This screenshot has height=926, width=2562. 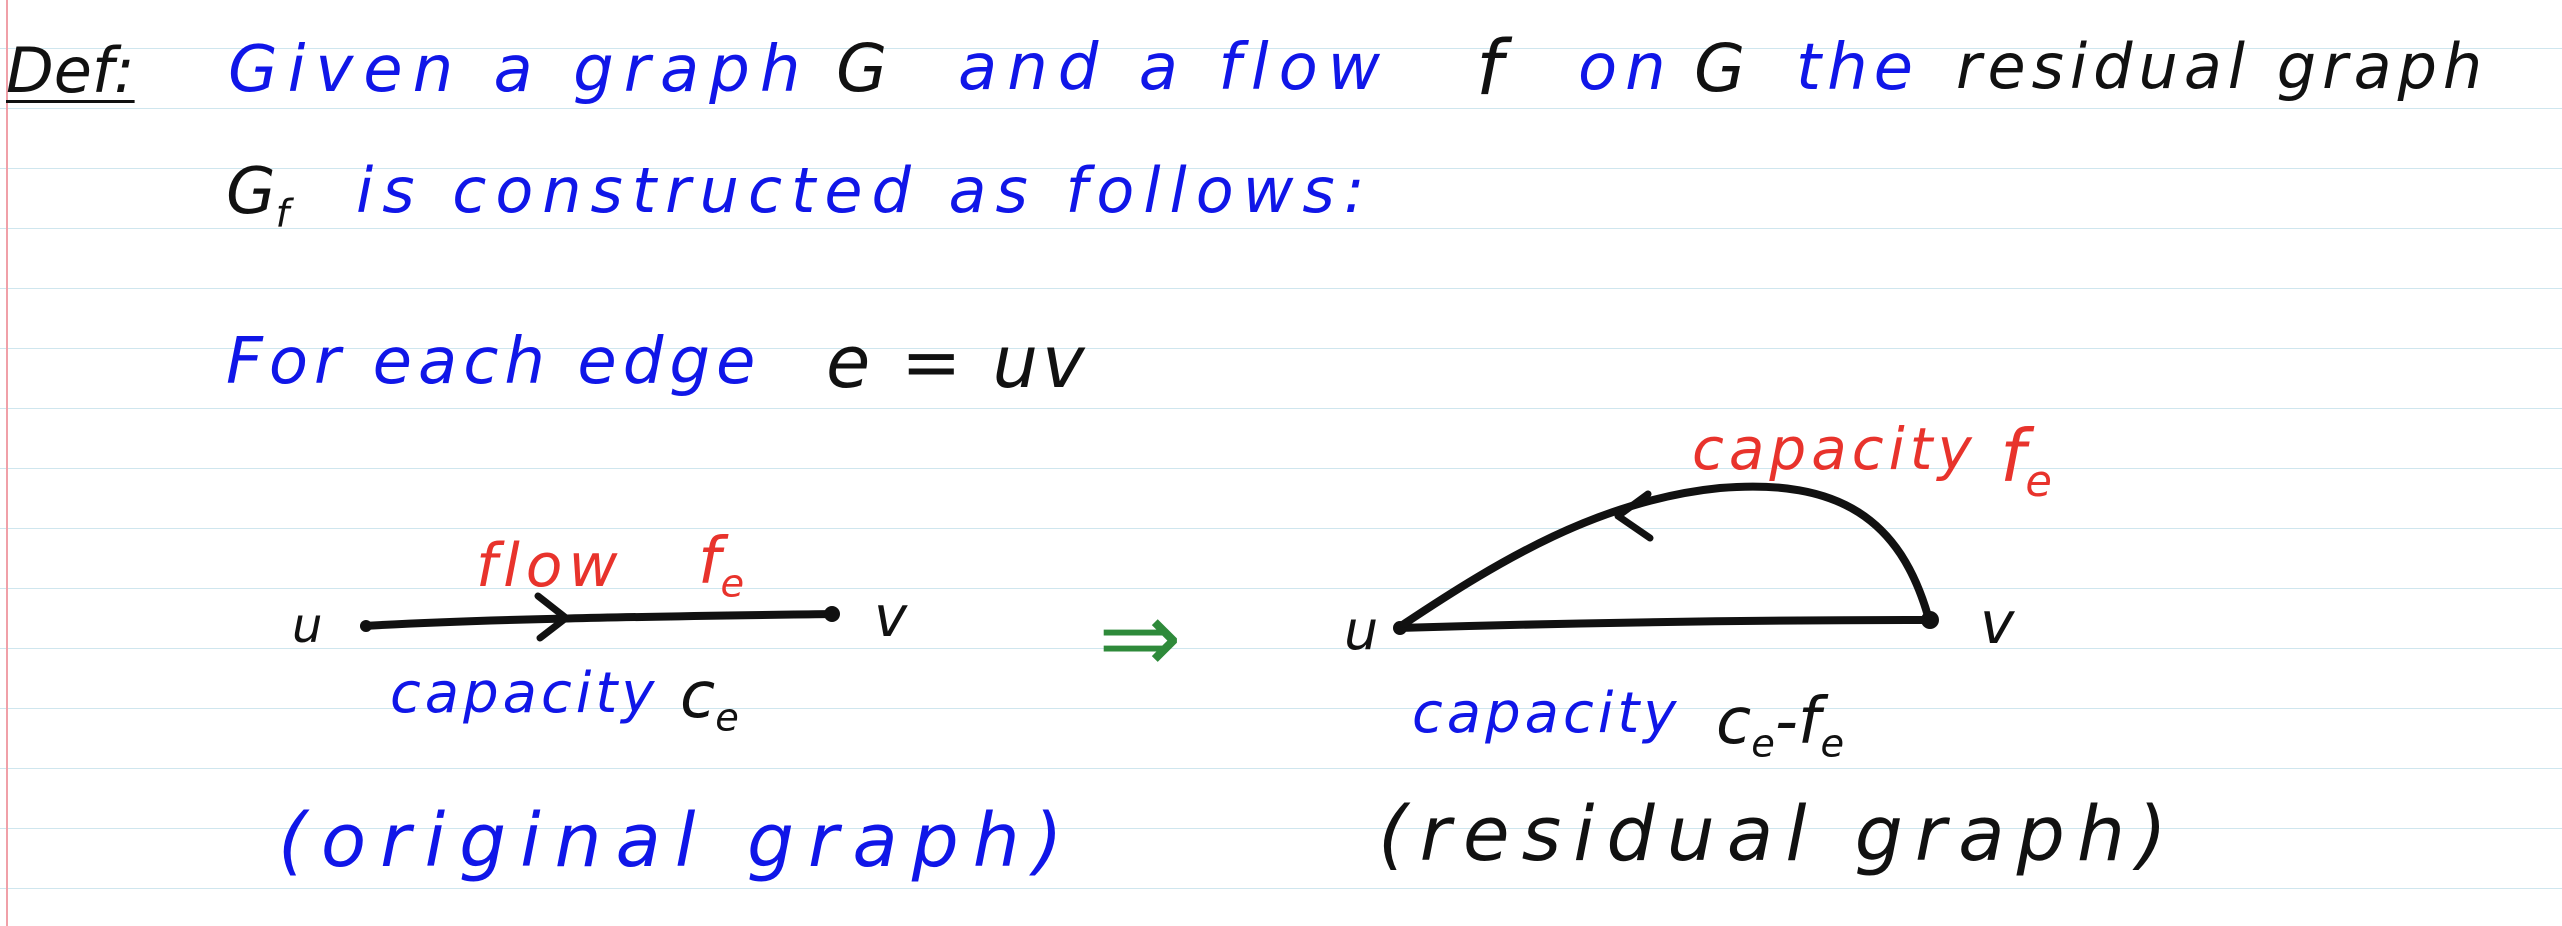 I want to click on residual-caption: (residual graph), so click(x=1778, y=833).